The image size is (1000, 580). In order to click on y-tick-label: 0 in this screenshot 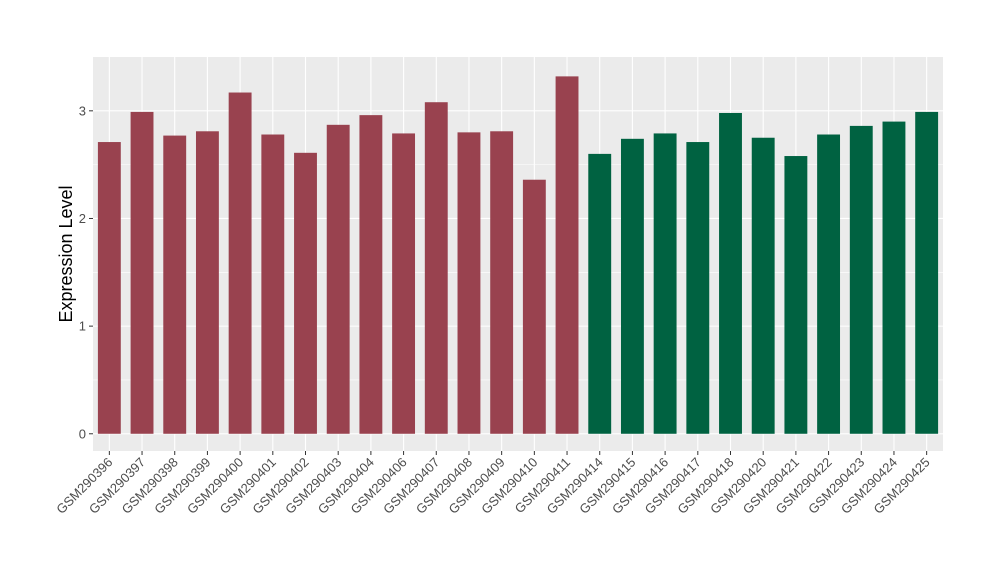, I will do `click(82, 433)`.